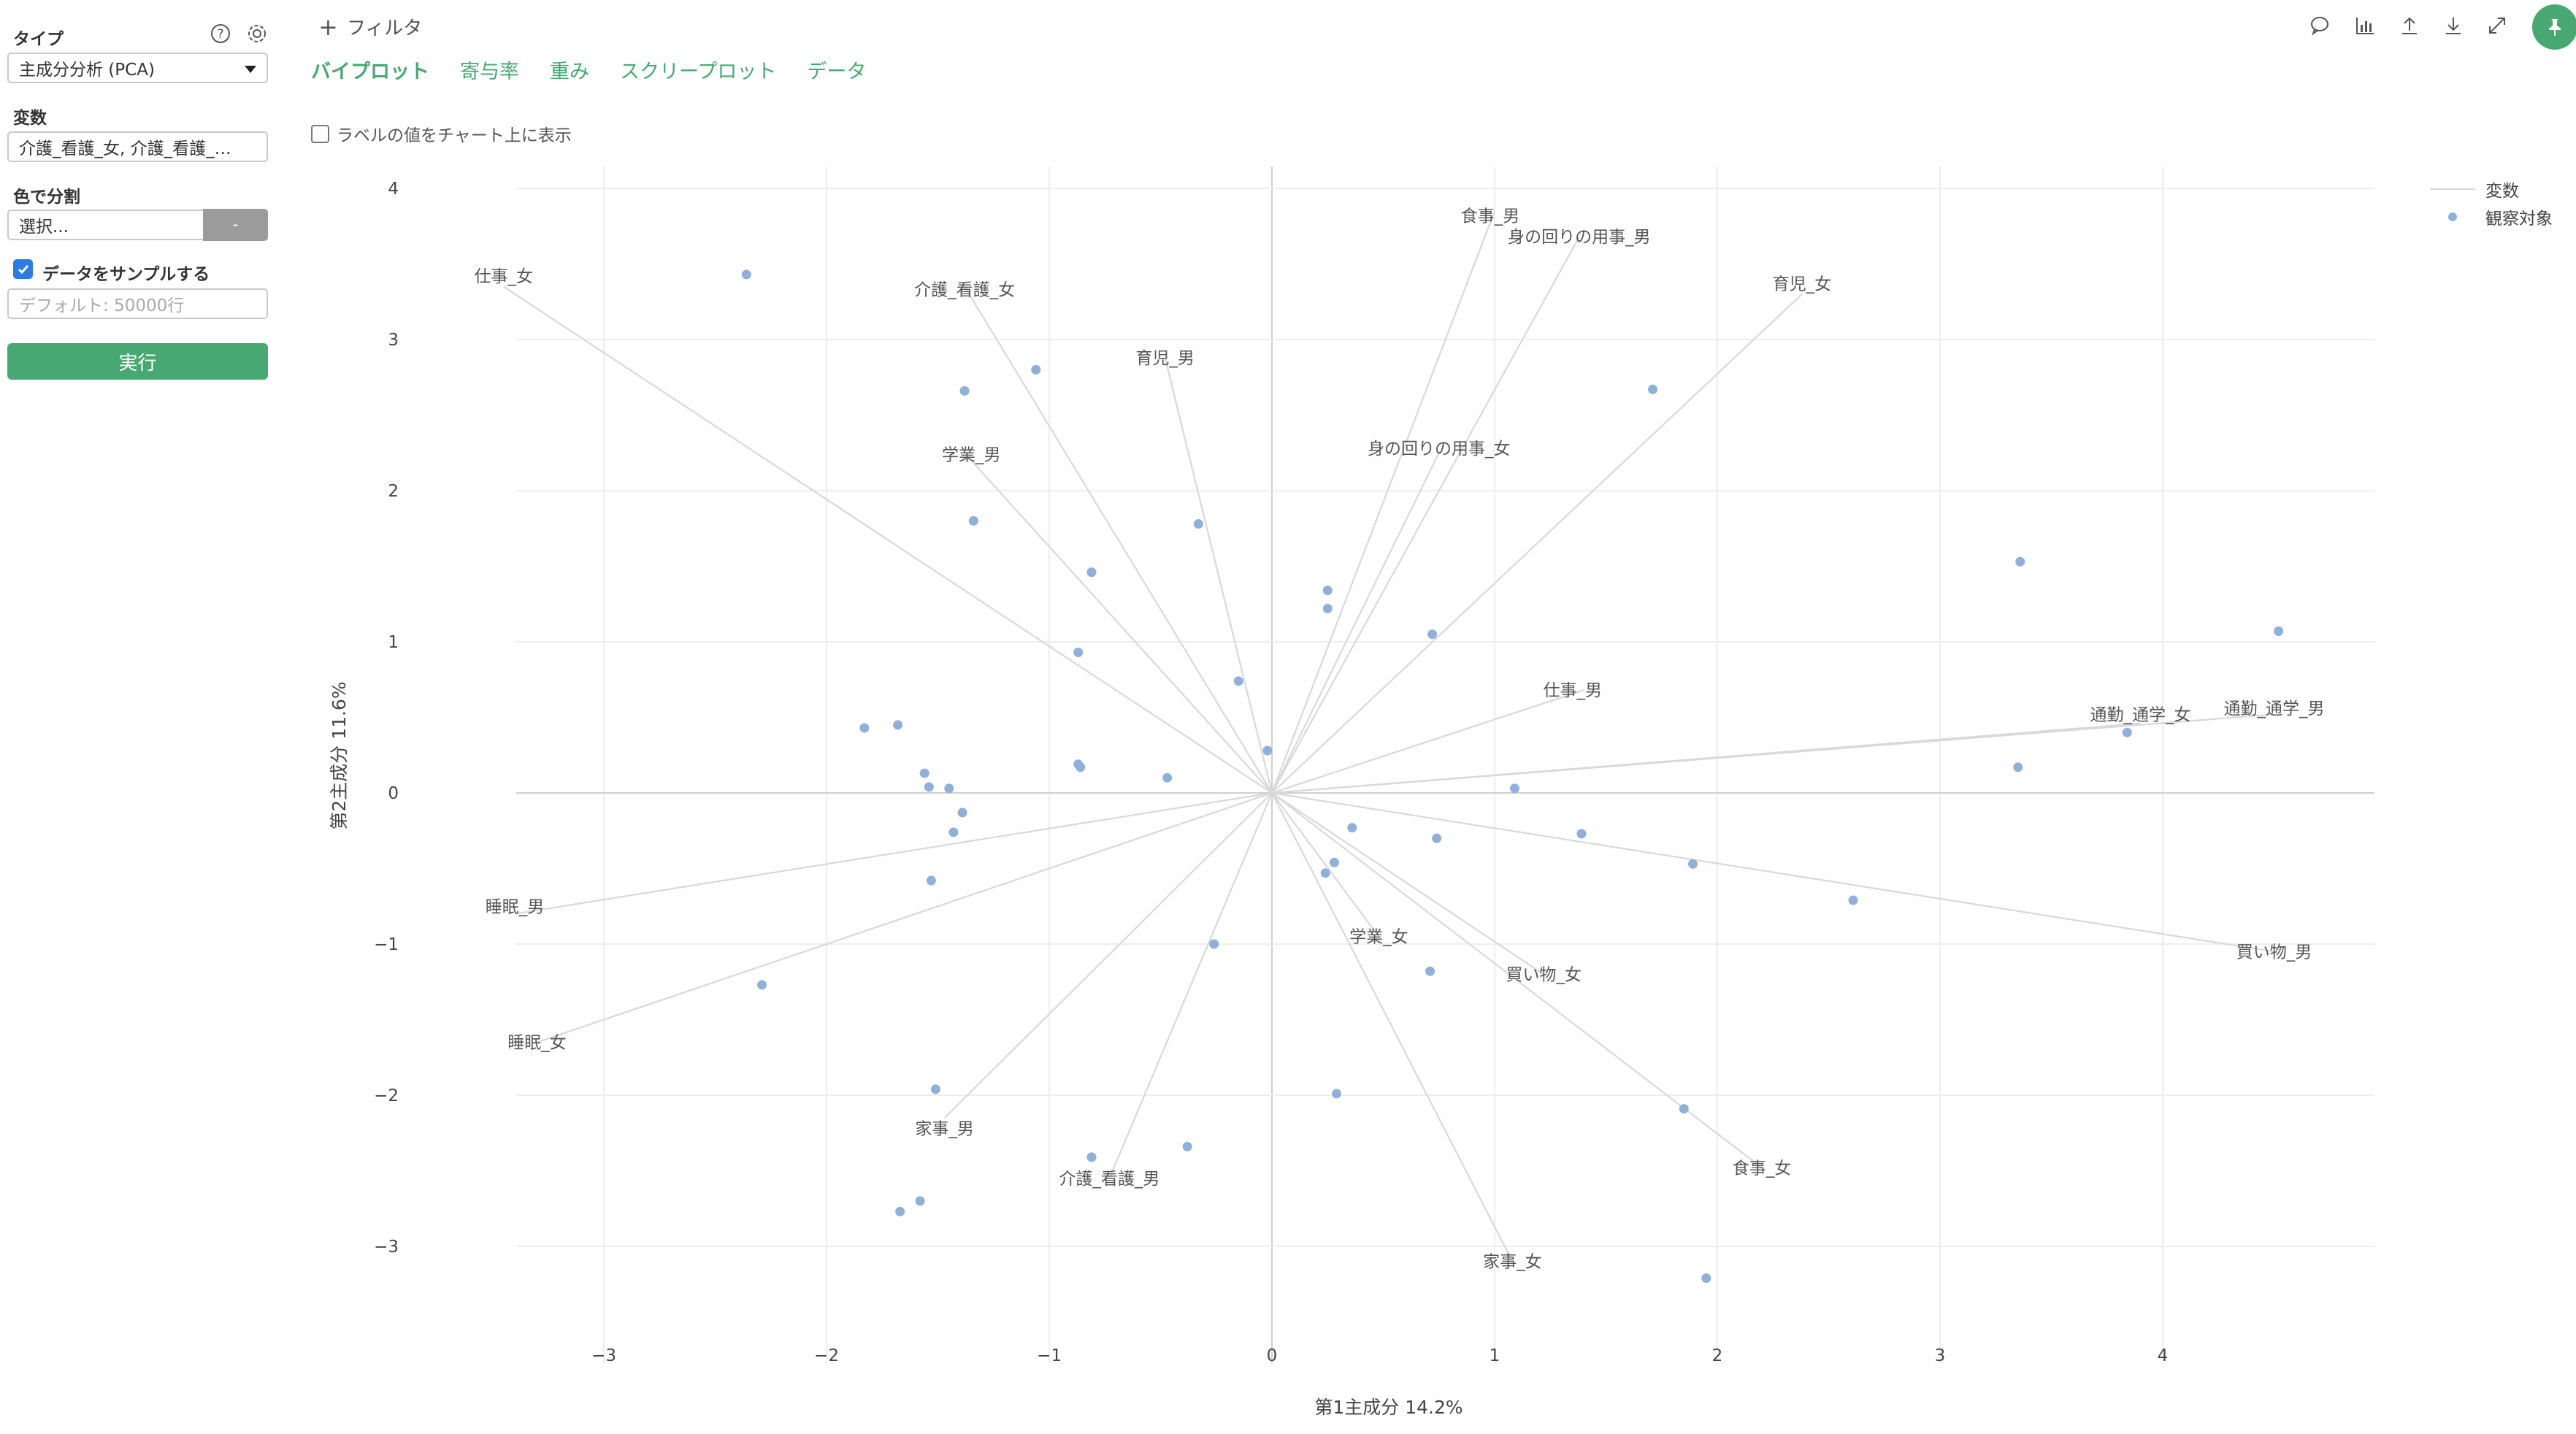  What do you see at coordinates (370, 72) in the screenshot?
I see `tab-biplot: バイプロット` at bounding box center [370, 72].